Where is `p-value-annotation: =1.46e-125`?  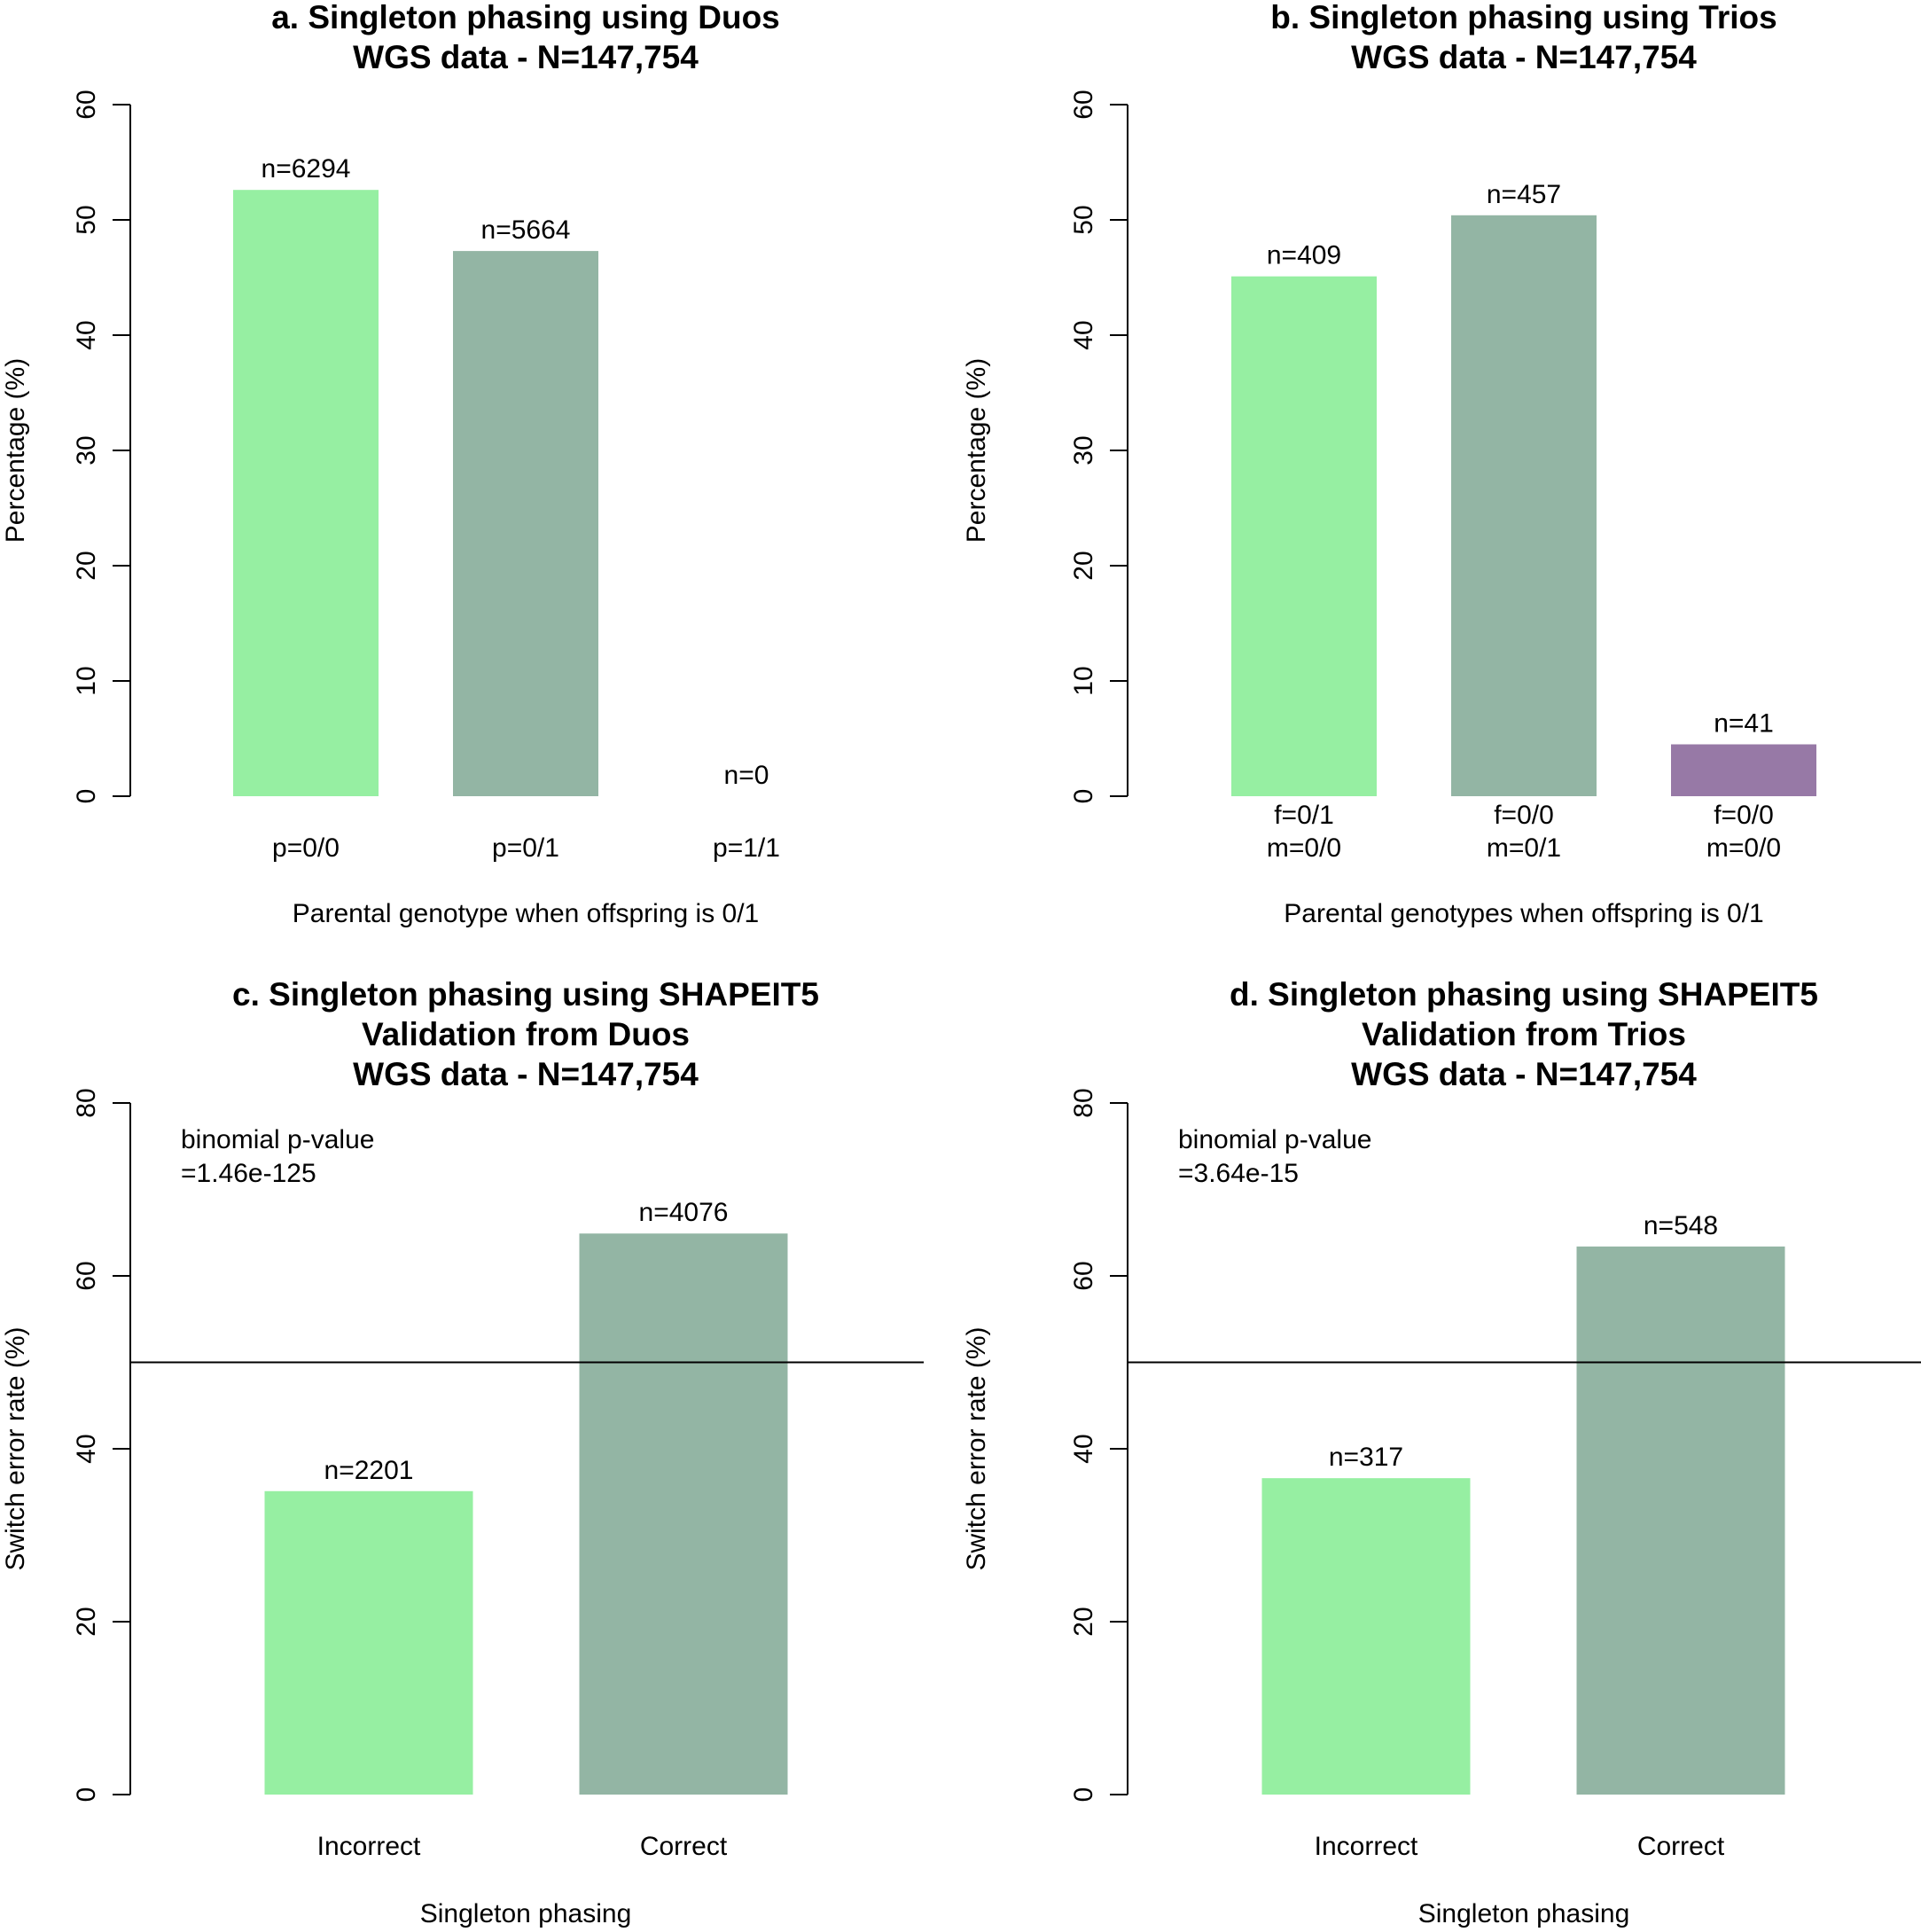 p-value-annotation: =1.46e-125 is located at coordinates (249, 1173).